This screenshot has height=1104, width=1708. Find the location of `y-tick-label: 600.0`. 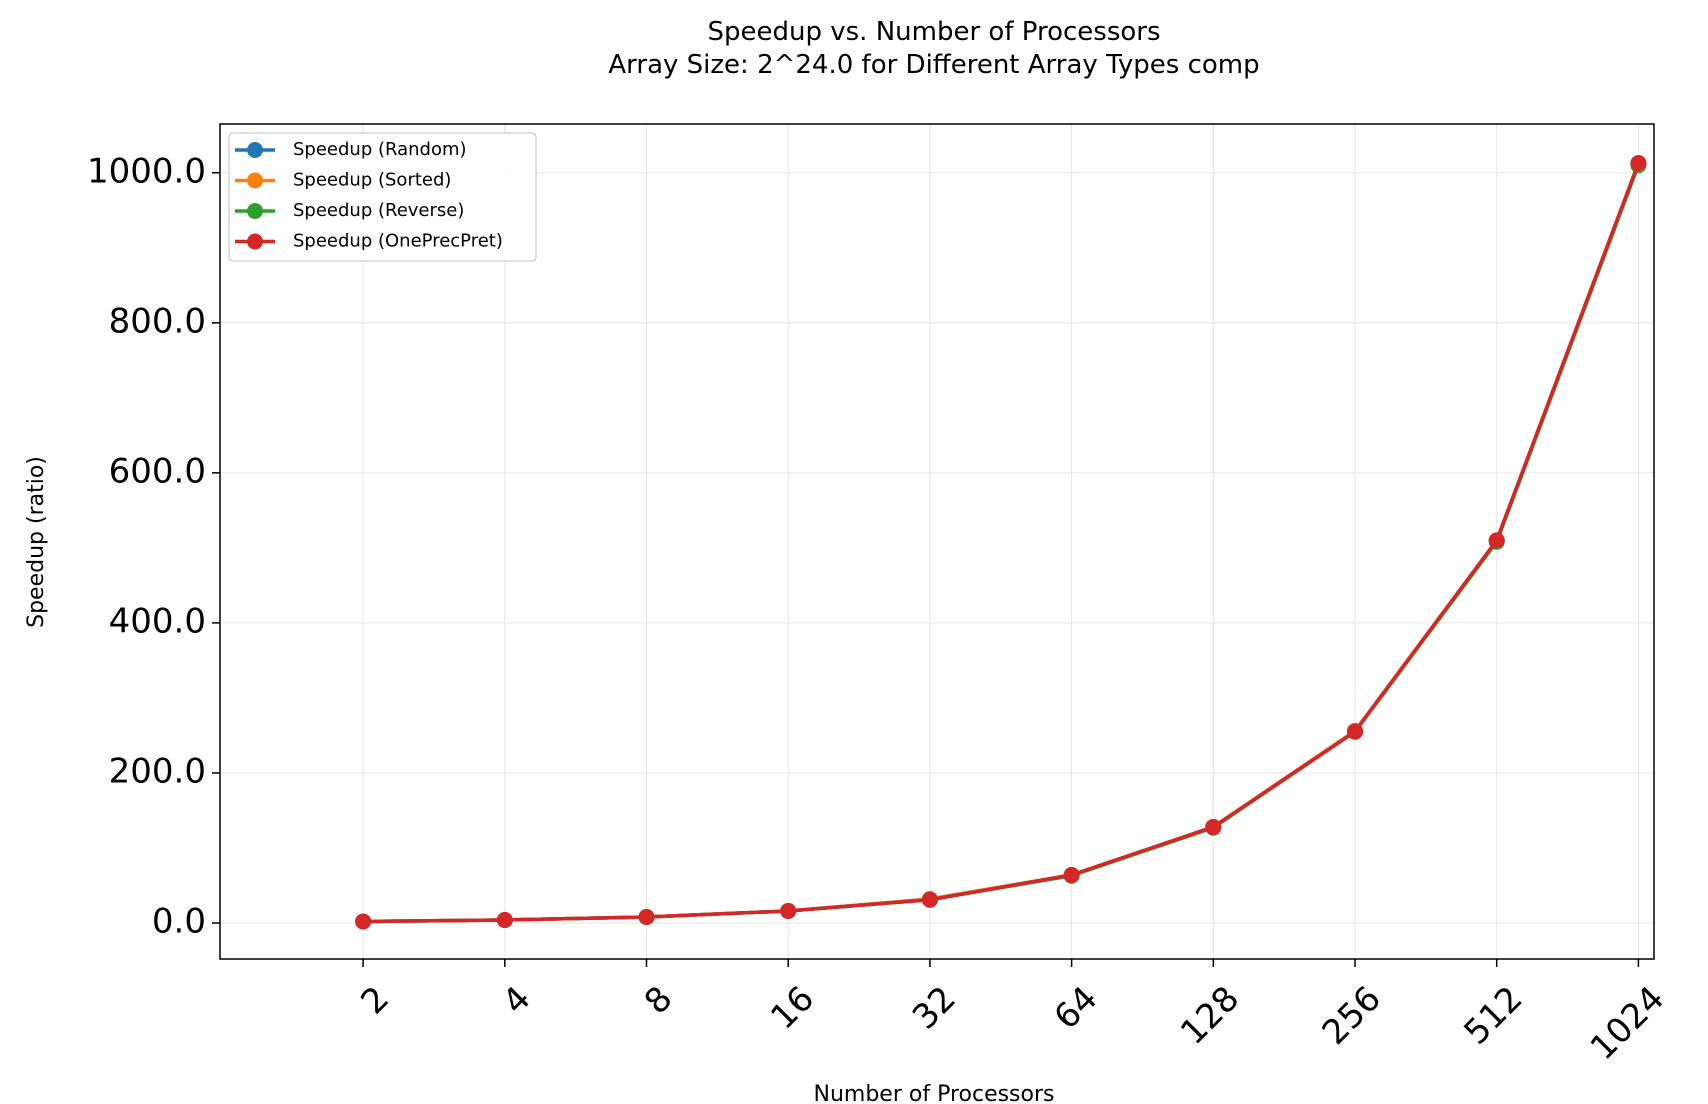

y-tick-label: 600.0 is located at coordinates (157, 471).